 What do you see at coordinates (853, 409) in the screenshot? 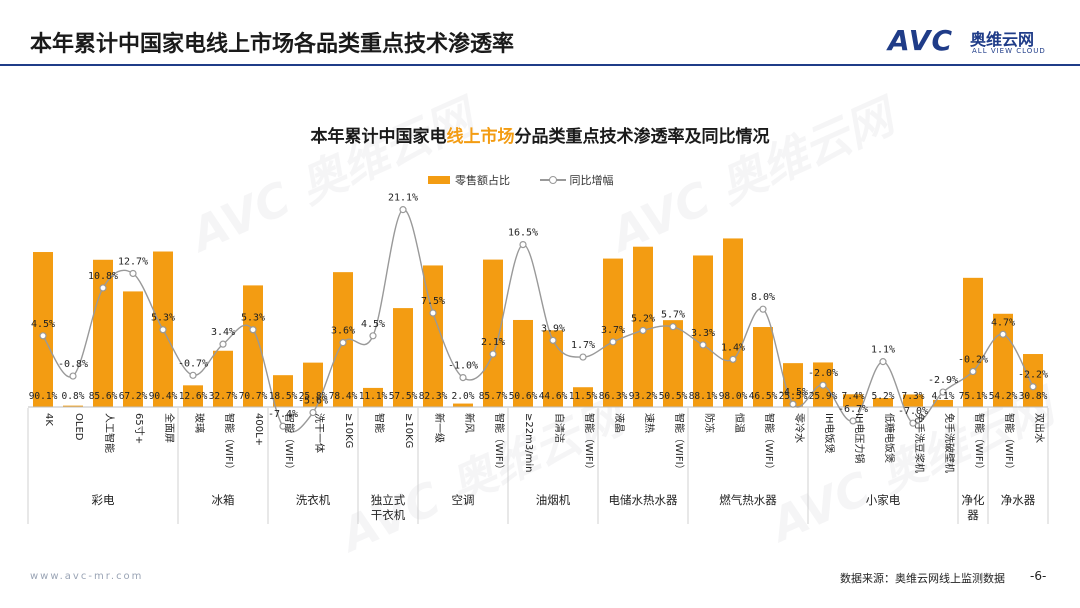
I see `yoy-label: -6.7%` at bounding box center [853, 409].